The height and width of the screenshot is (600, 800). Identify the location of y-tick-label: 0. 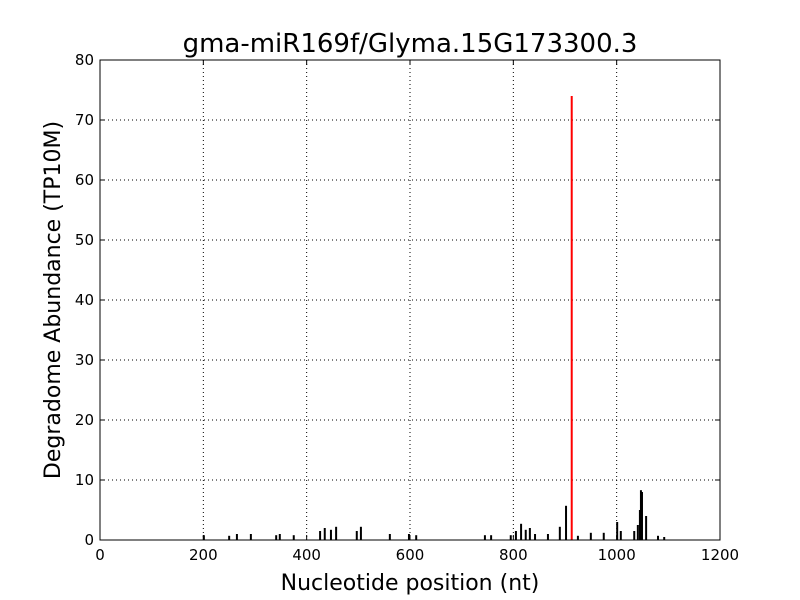
(89, 540).